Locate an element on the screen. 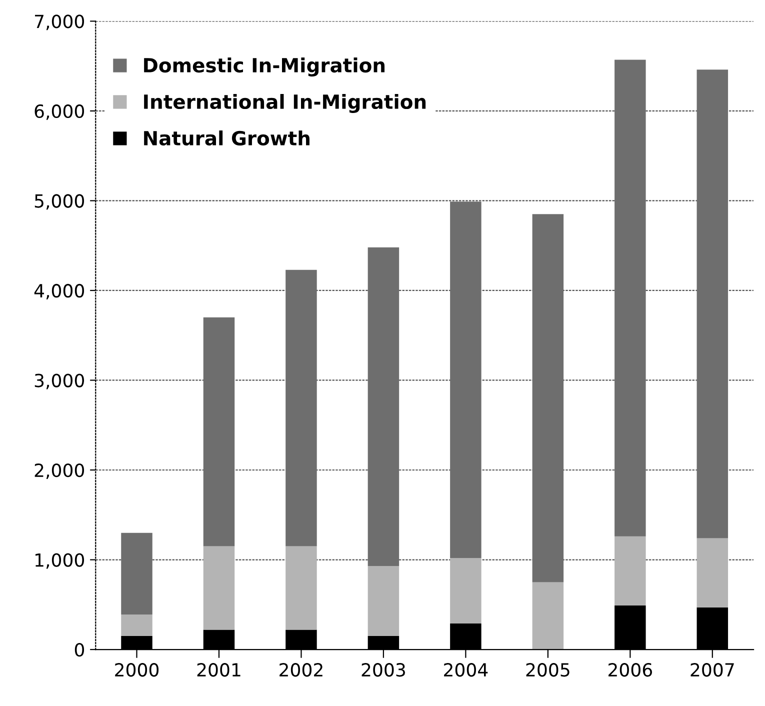  x-tick-label: 2004 is located at coordinates (466, 670).